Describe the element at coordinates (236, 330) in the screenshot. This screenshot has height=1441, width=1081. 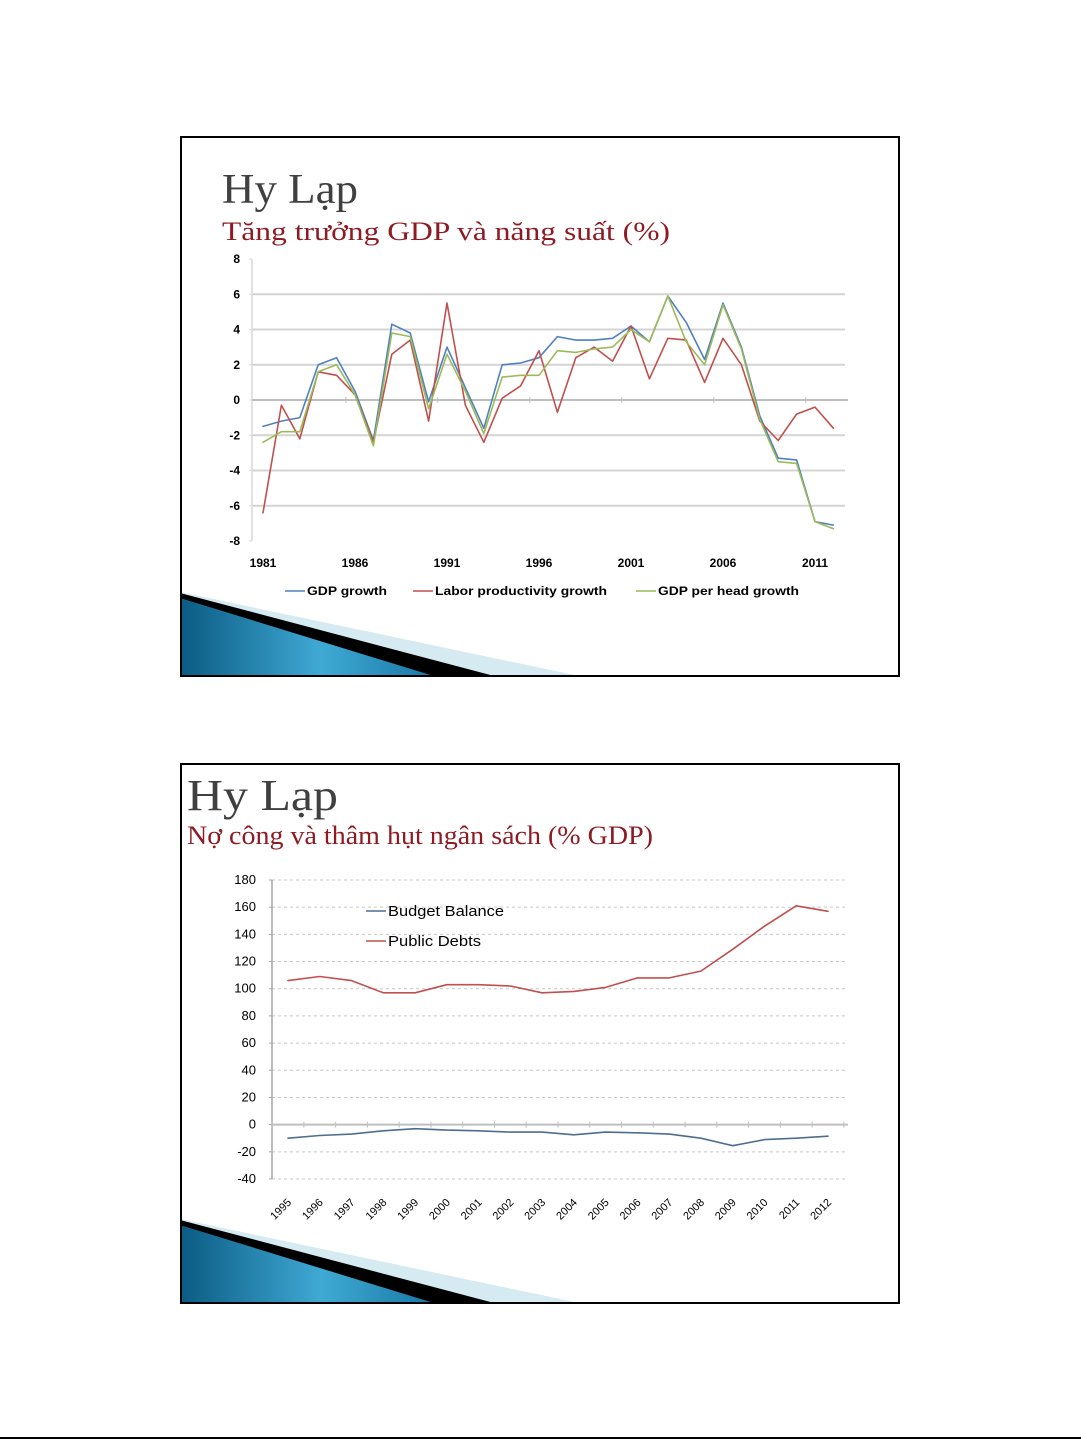
I see `y-tick-label: 4` at that location.